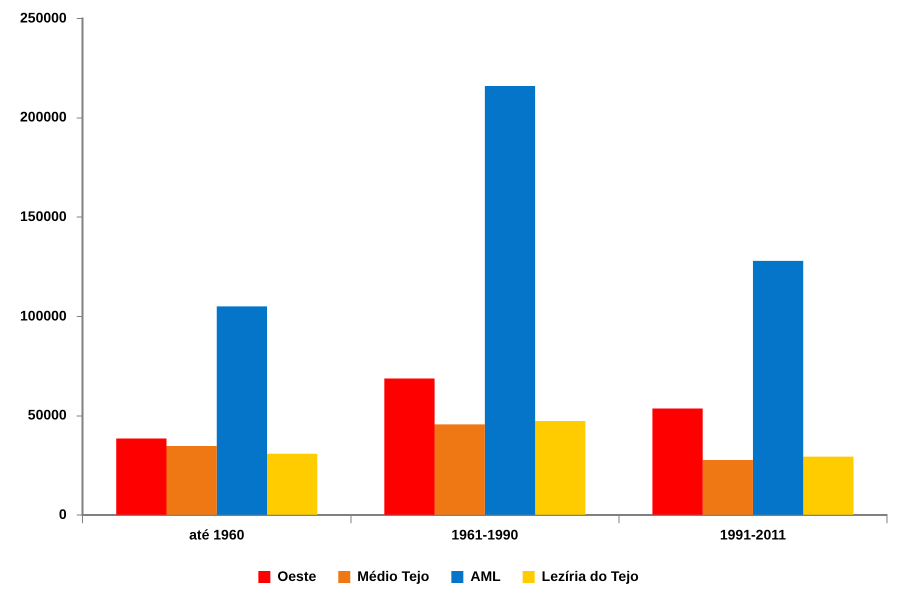 This screenshot has height=598, width=917. What do you see at coordinates (43, 17) in the screenshot?
I see `y-tick-label: 250000` at bounding box center [43, 17].